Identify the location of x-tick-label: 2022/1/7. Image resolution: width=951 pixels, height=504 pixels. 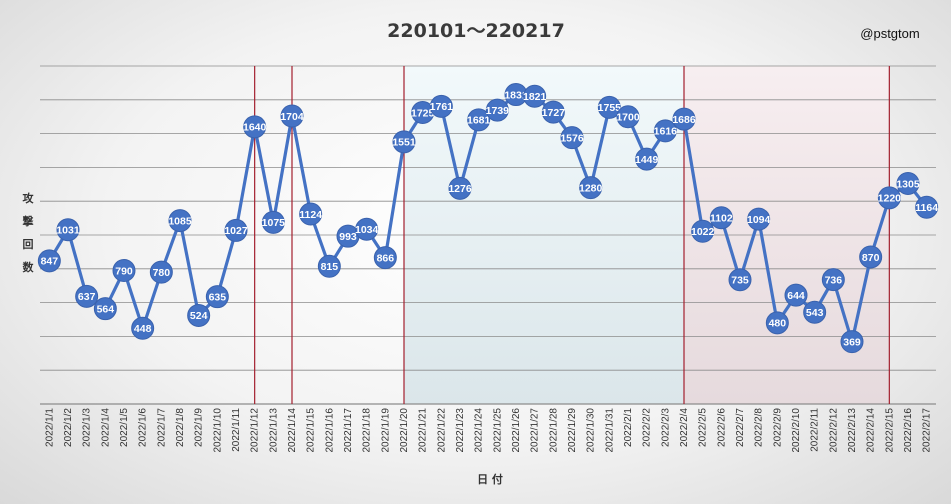
(161, 427).